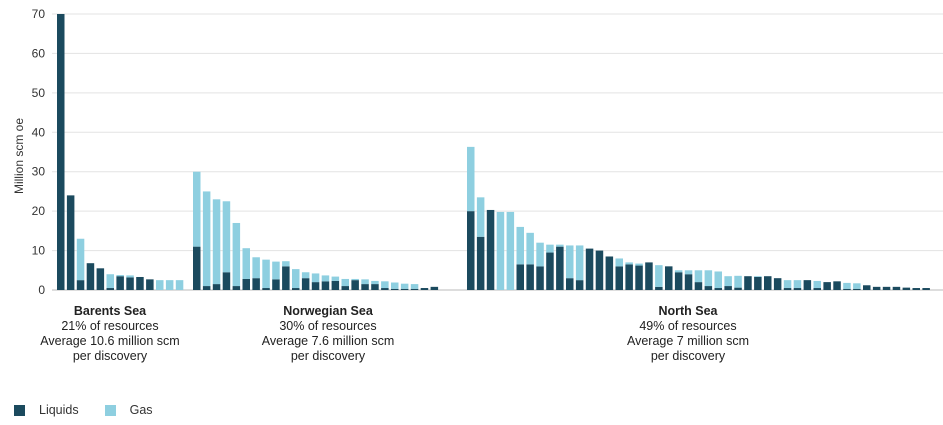 Image resolution: width=943 pixels, height=425 pixels. Describe the element at coordinates (688, 311) in the screenshot. I see `region-name: North Sea` at that location.